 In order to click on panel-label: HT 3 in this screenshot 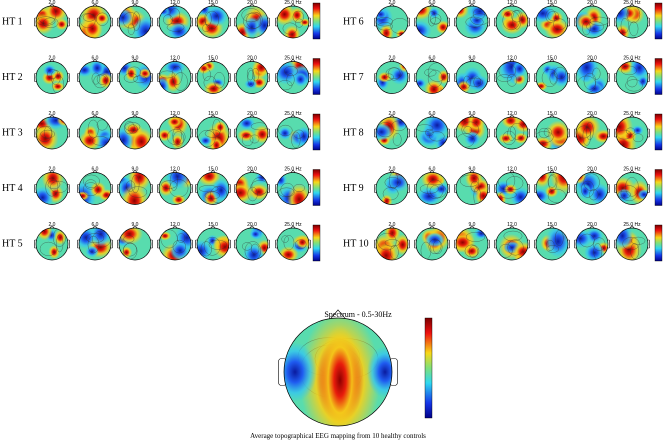, I will do `click(12, 132)`.